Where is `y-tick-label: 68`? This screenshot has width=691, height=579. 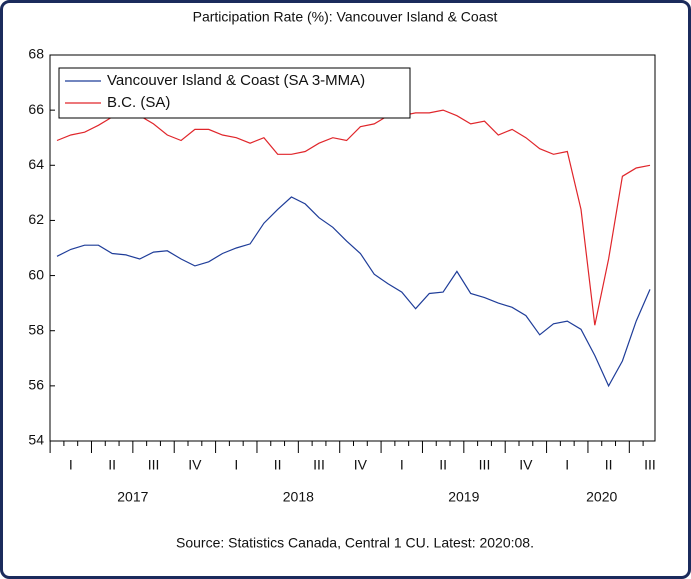
y-tick-label: 68 is located at coordinates (36, 54).